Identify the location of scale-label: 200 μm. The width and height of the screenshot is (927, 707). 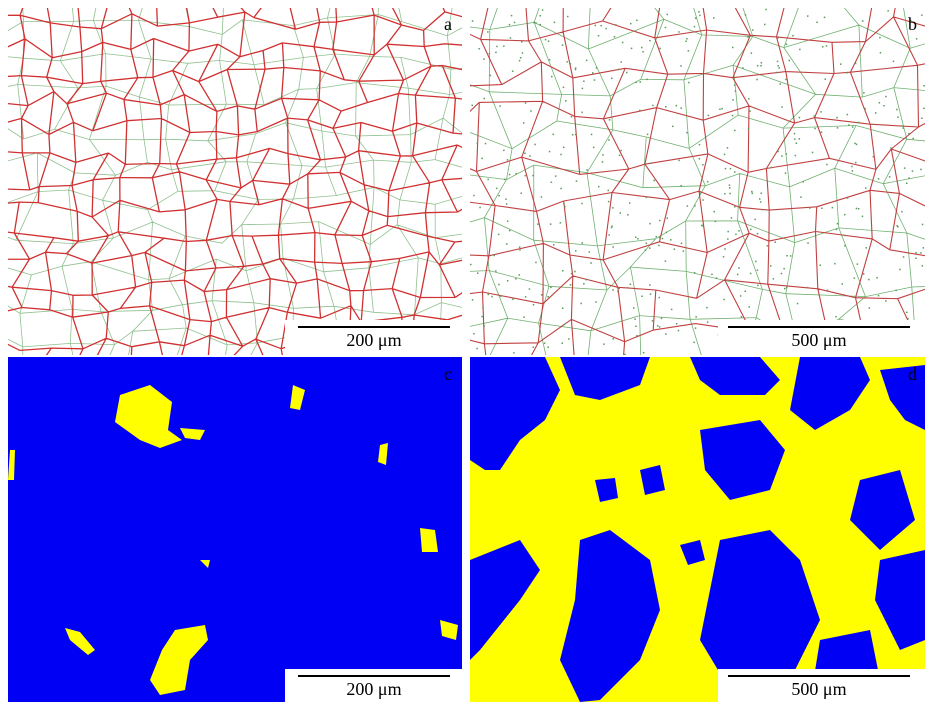
(373, 340).